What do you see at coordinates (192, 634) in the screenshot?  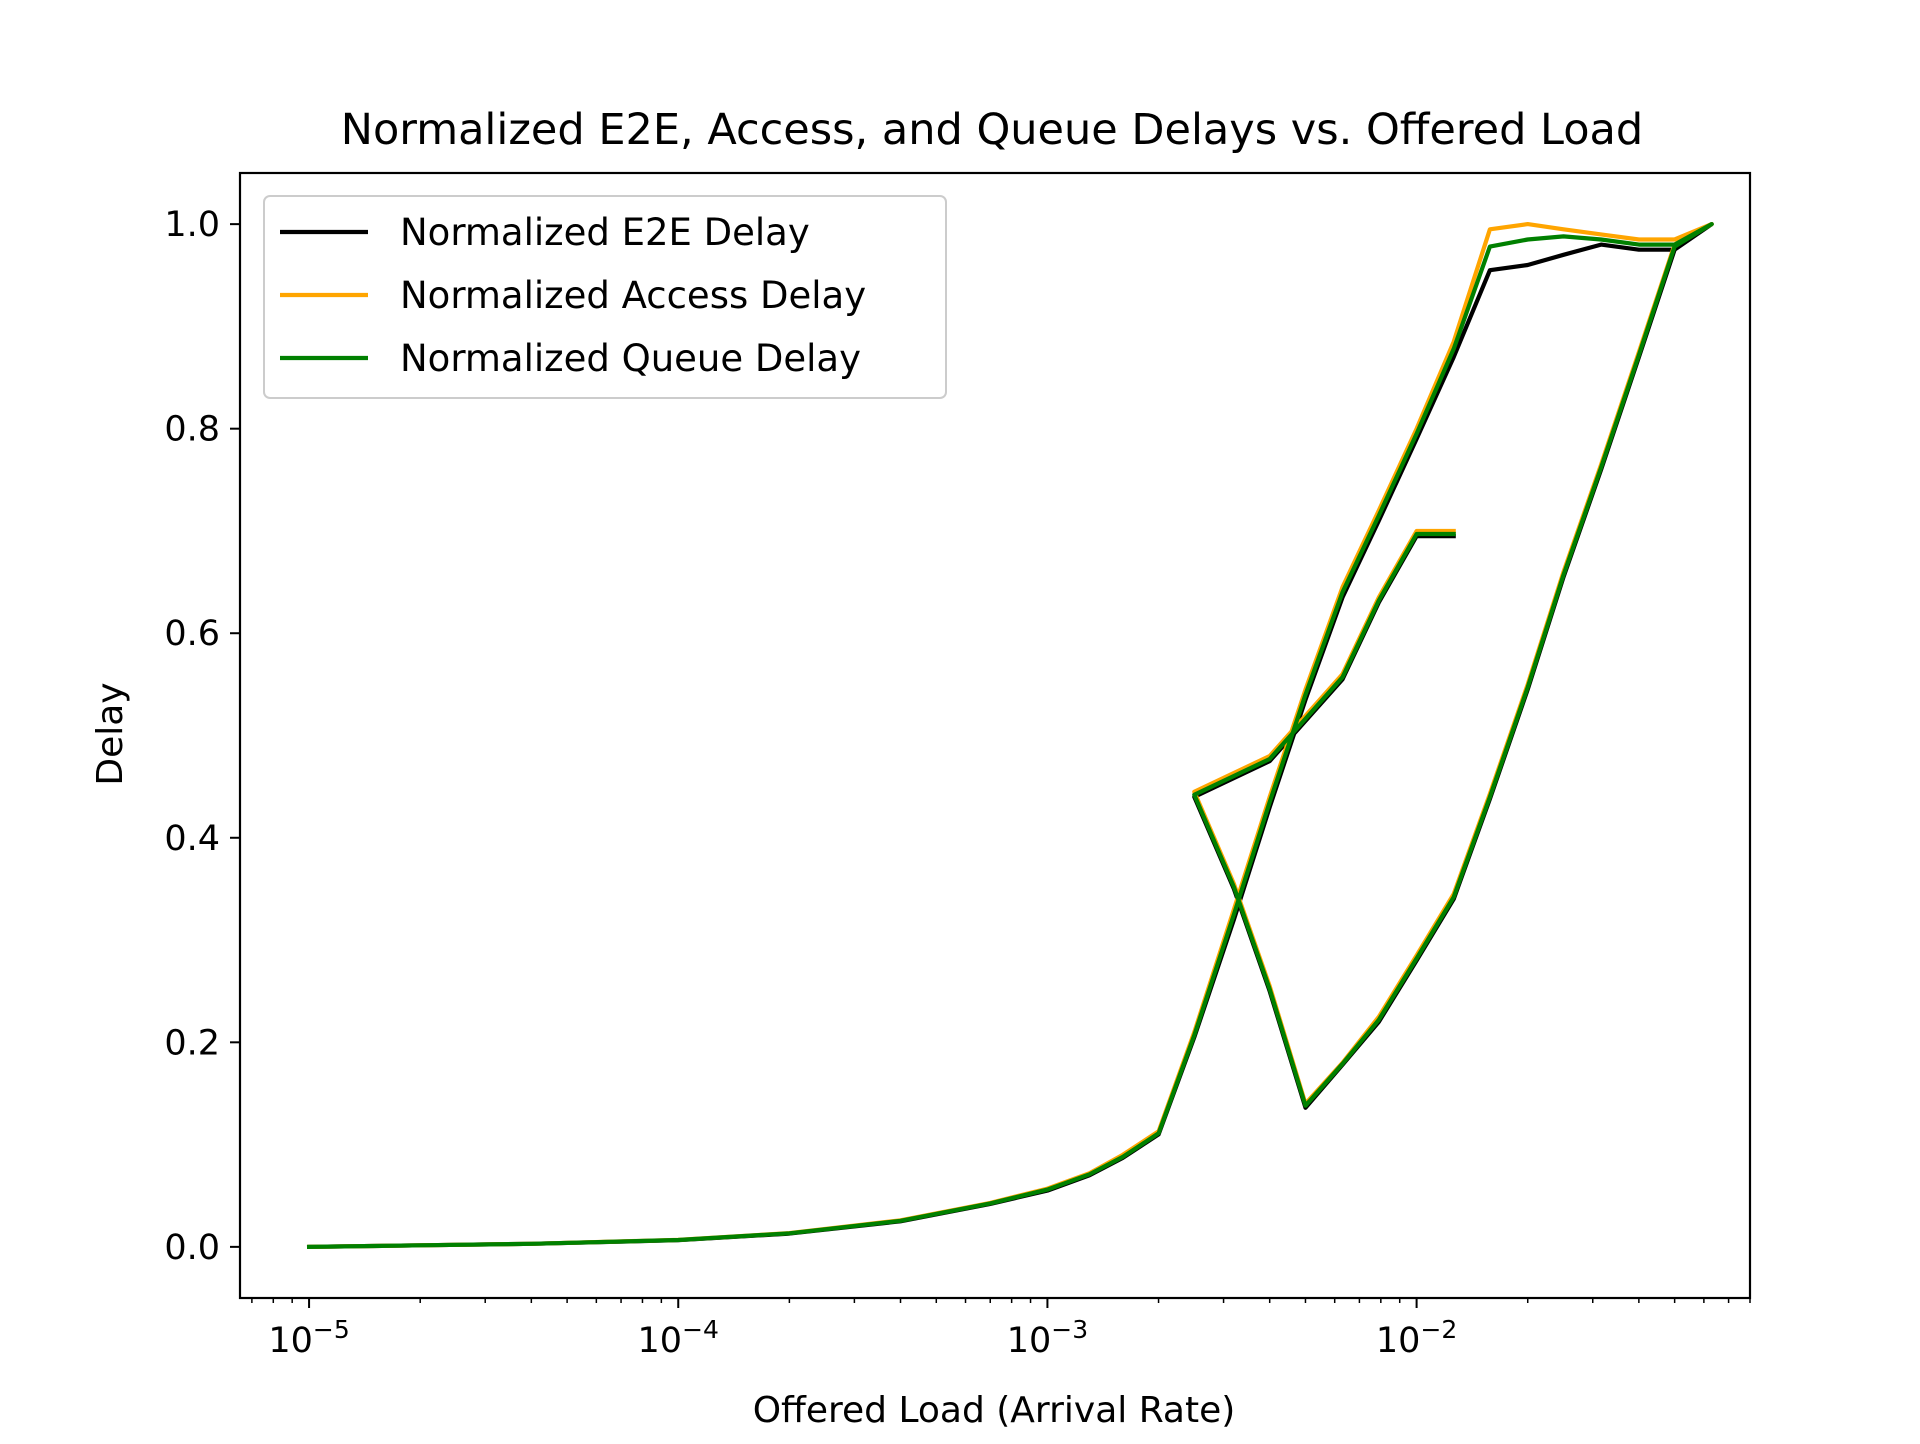 I see `y-tick-label: 0.6` at bounding box center [192, 634].